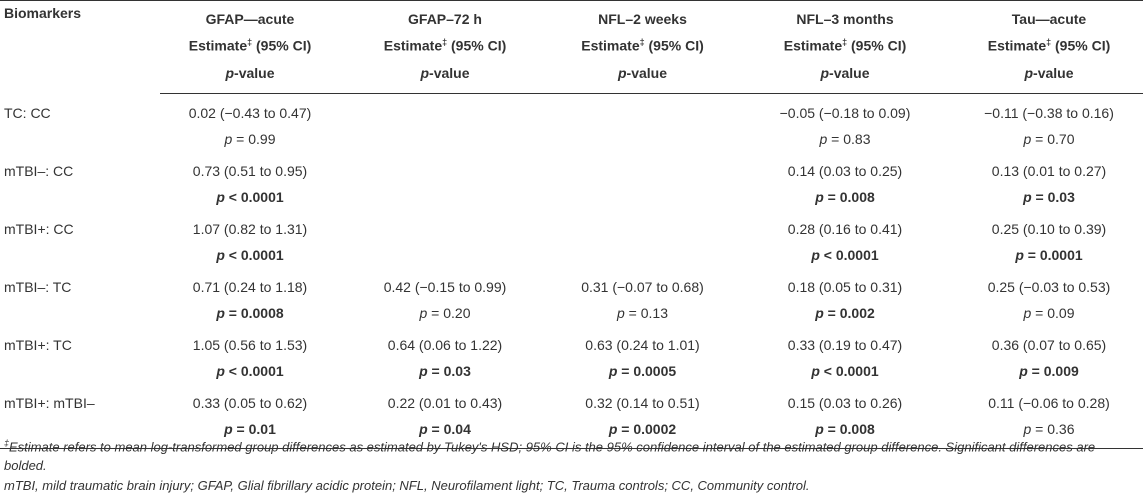 The width and height of the screenshot is (1143, 503). I want to click on estimate-cell: 0.36 (0.07 to 0.65), so click(1049, 345).